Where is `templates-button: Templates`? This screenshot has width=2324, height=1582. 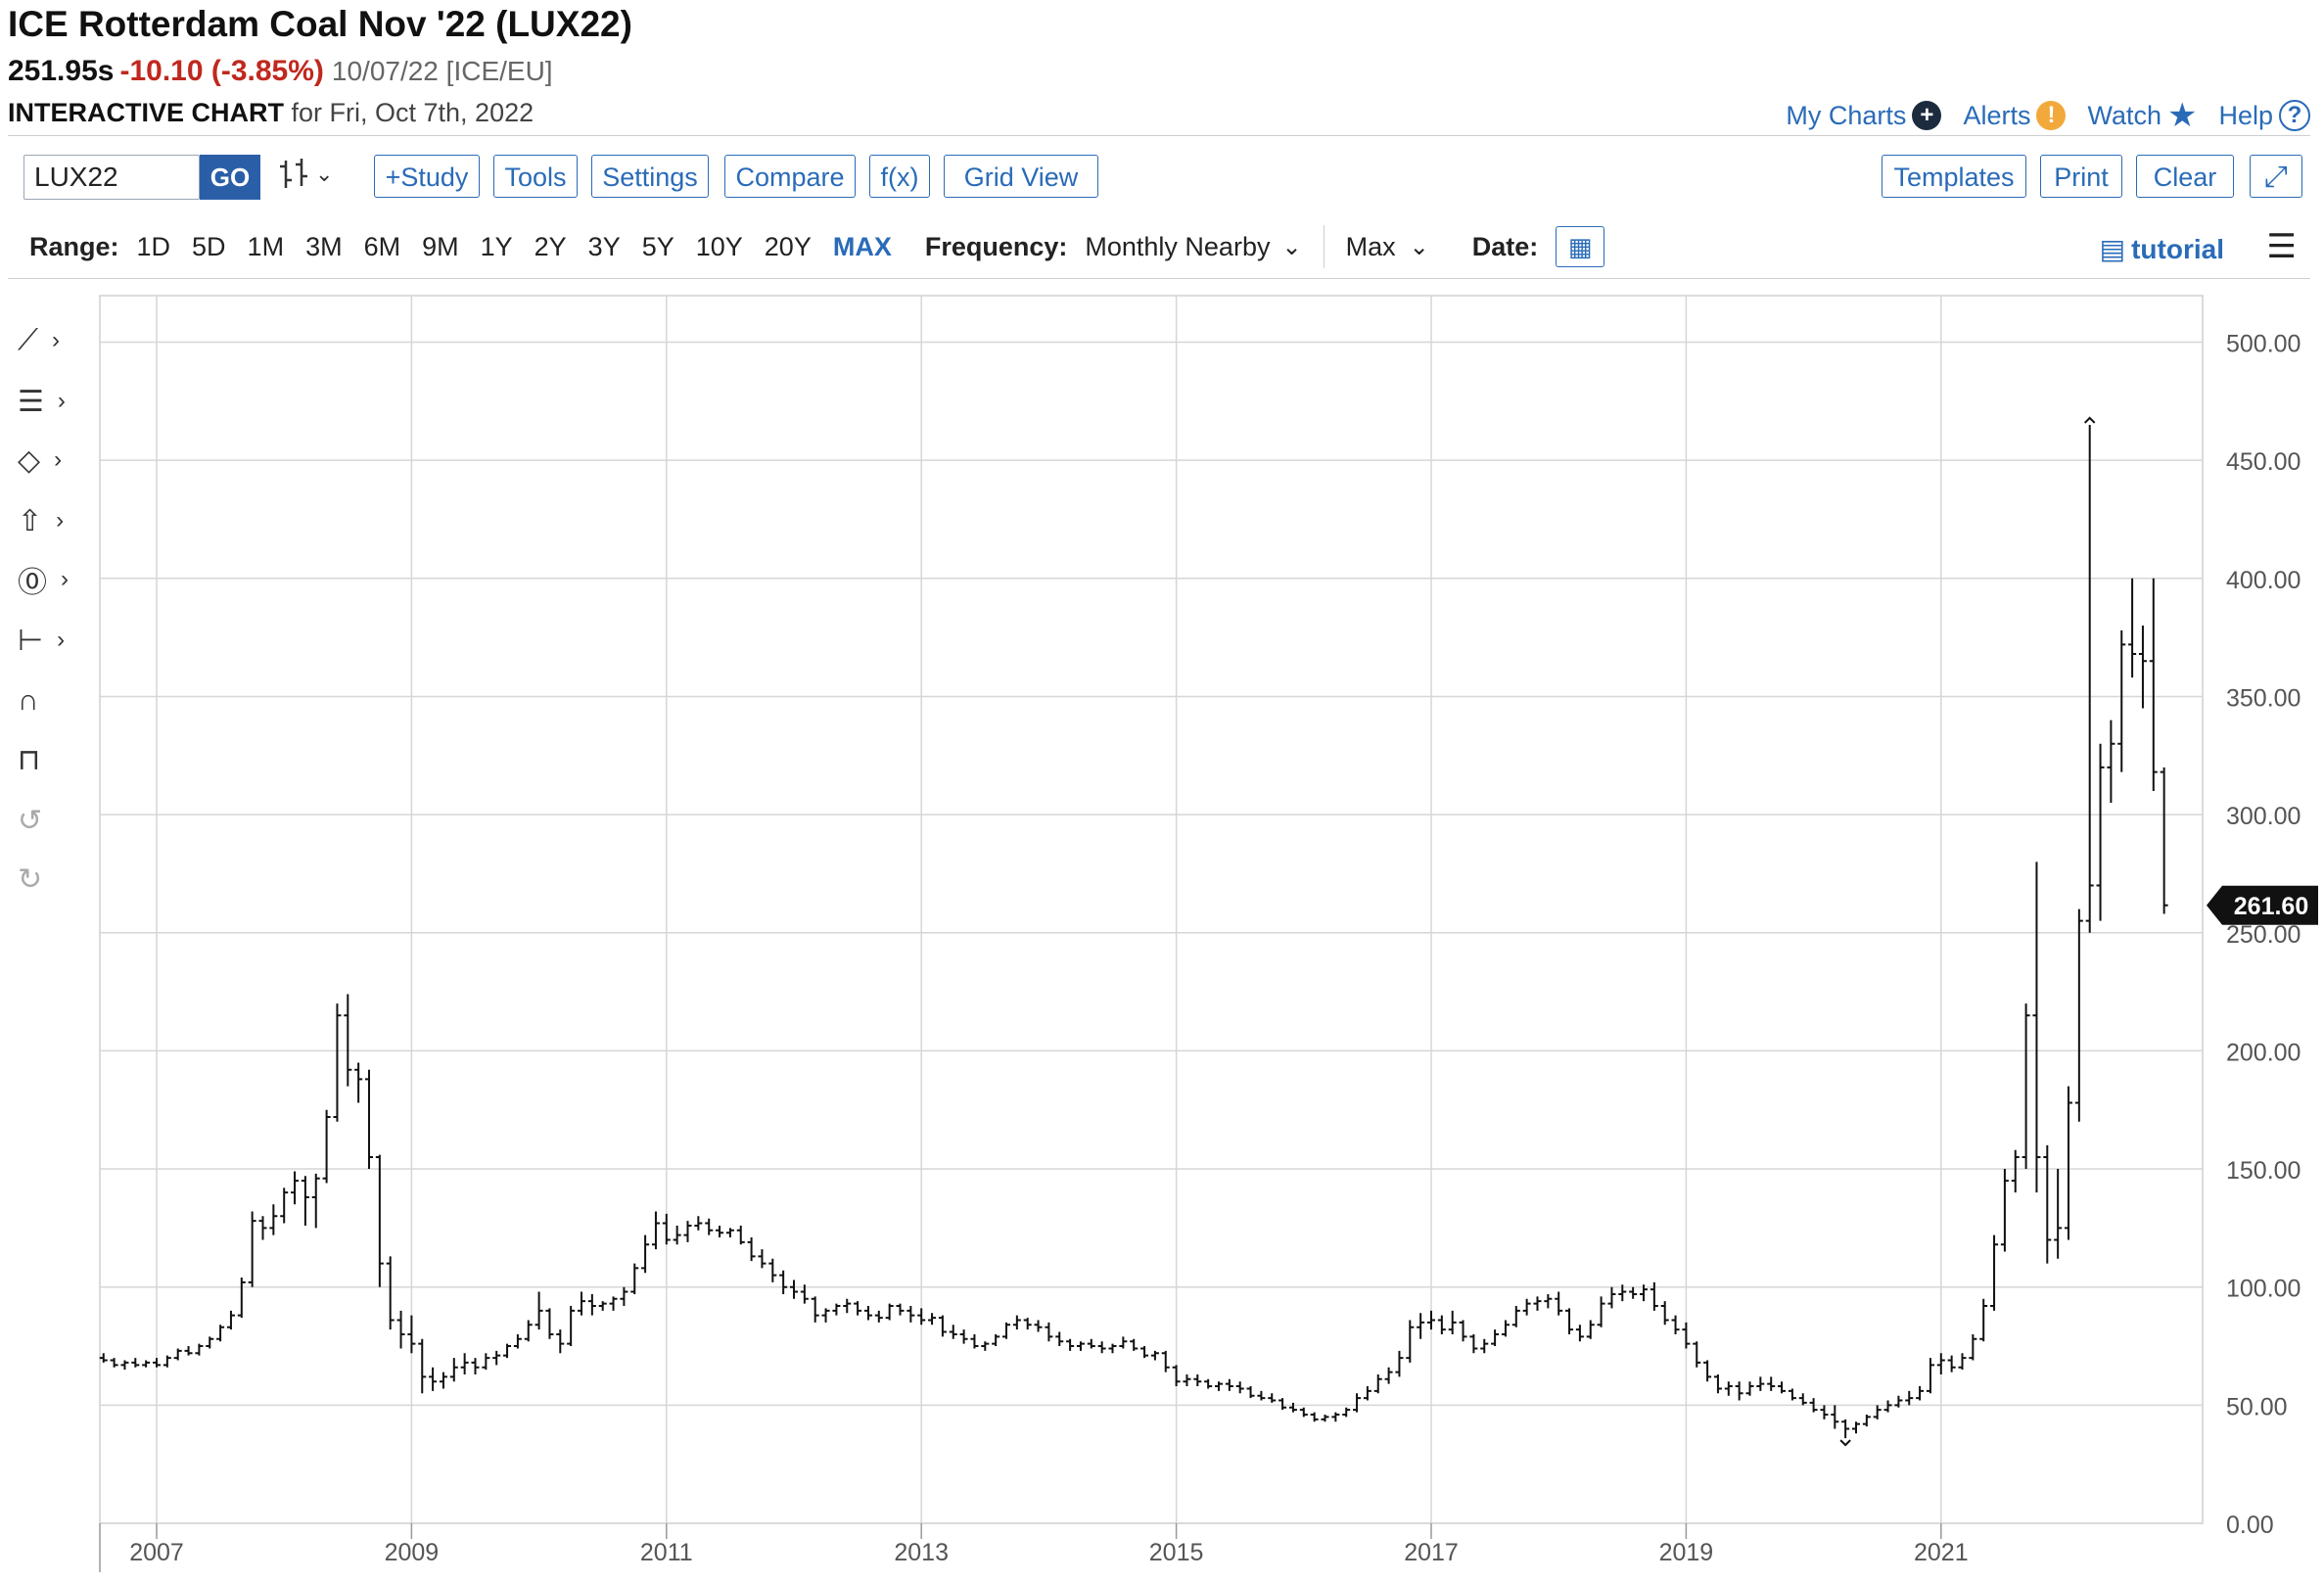
templates-button: Templates is located at coordinates (1954, 176).